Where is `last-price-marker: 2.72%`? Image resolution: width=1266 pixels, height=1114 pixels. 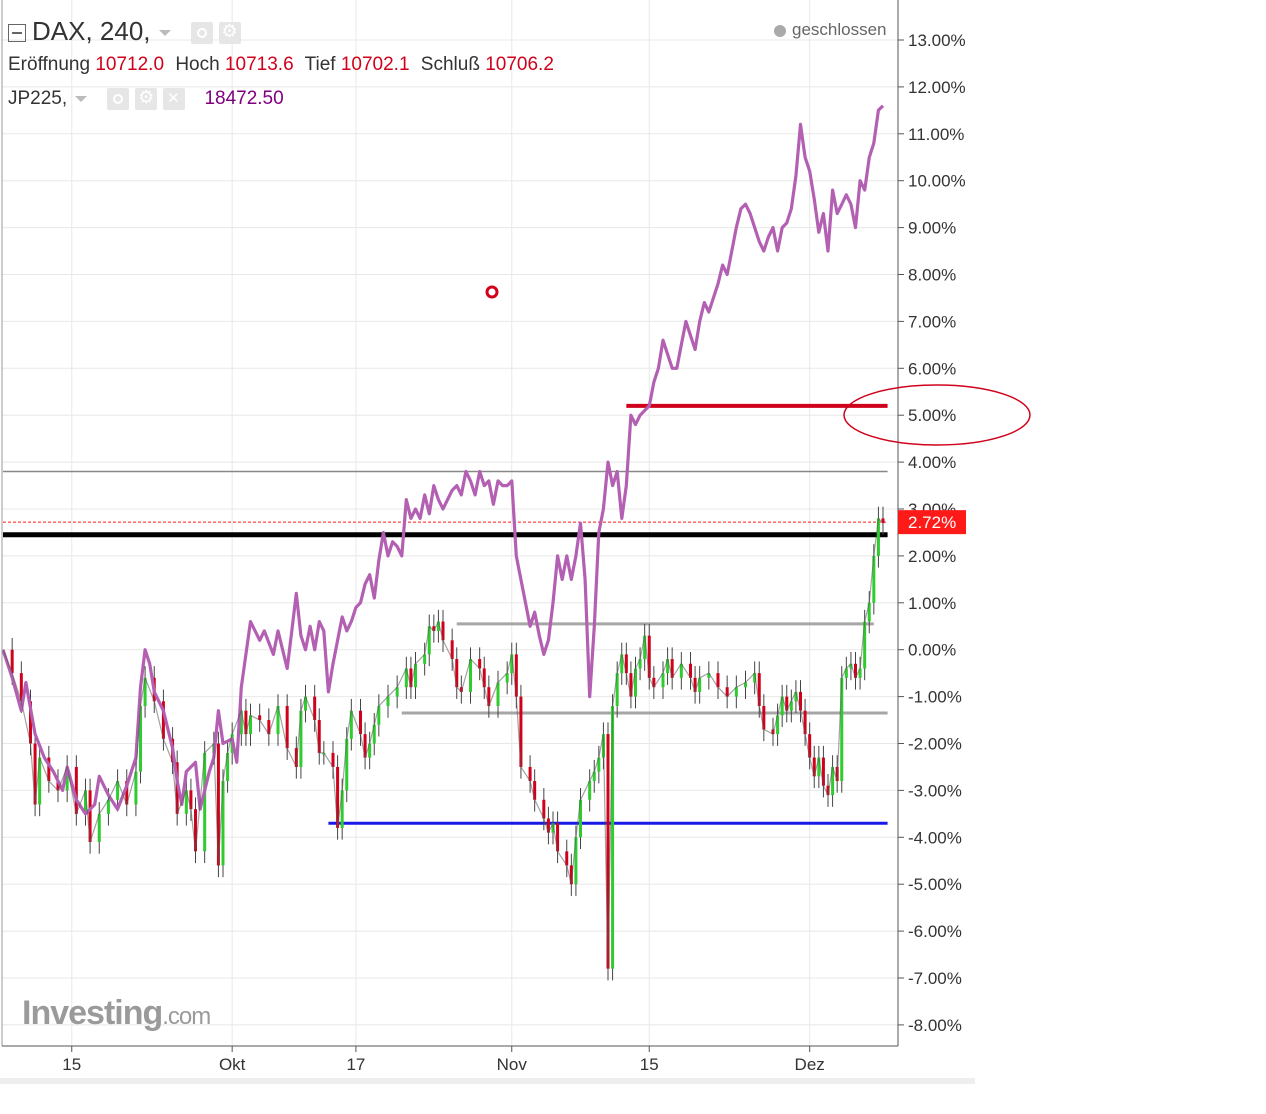
last-price-marker: 2.72% is located at coordinates (932, 522).